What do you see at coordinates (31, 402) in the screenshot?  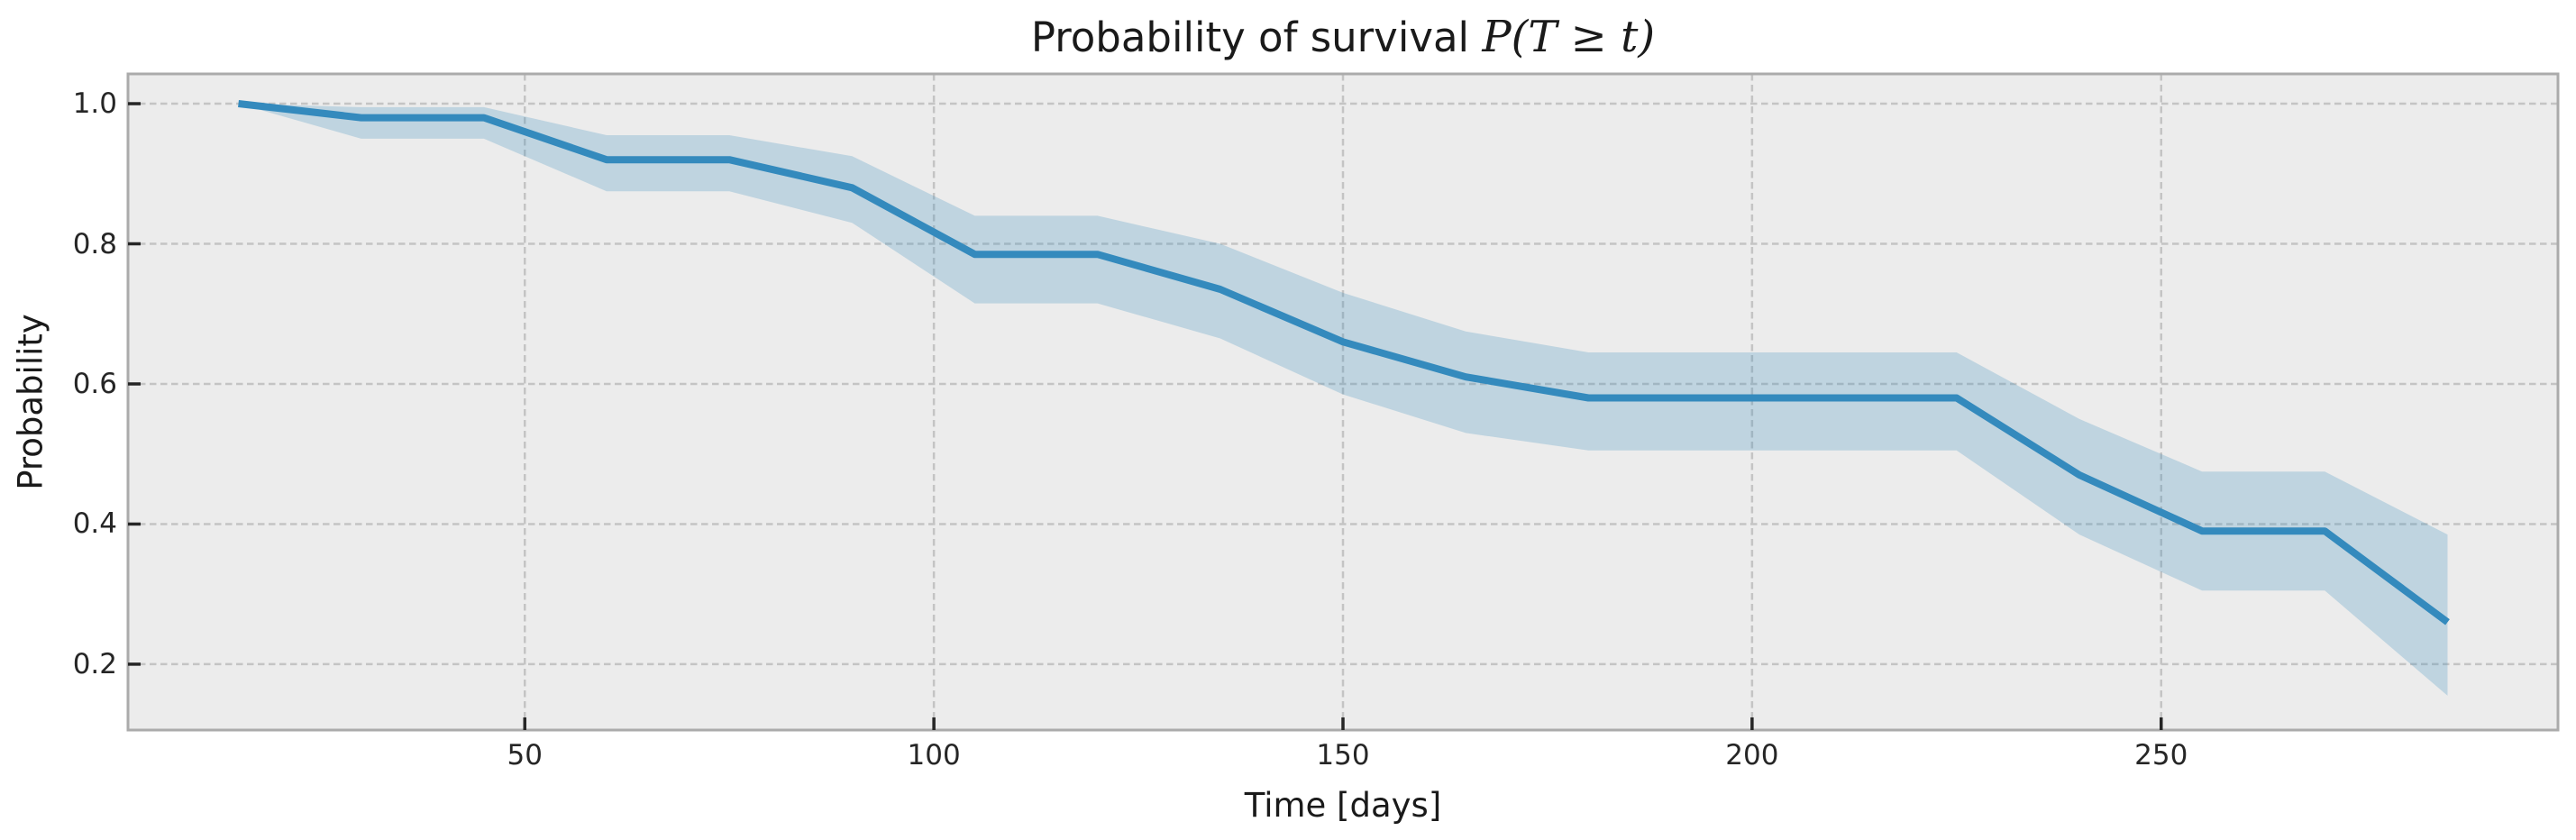 I see `y-axis-label: Probability` at bounding box center [31, 402].